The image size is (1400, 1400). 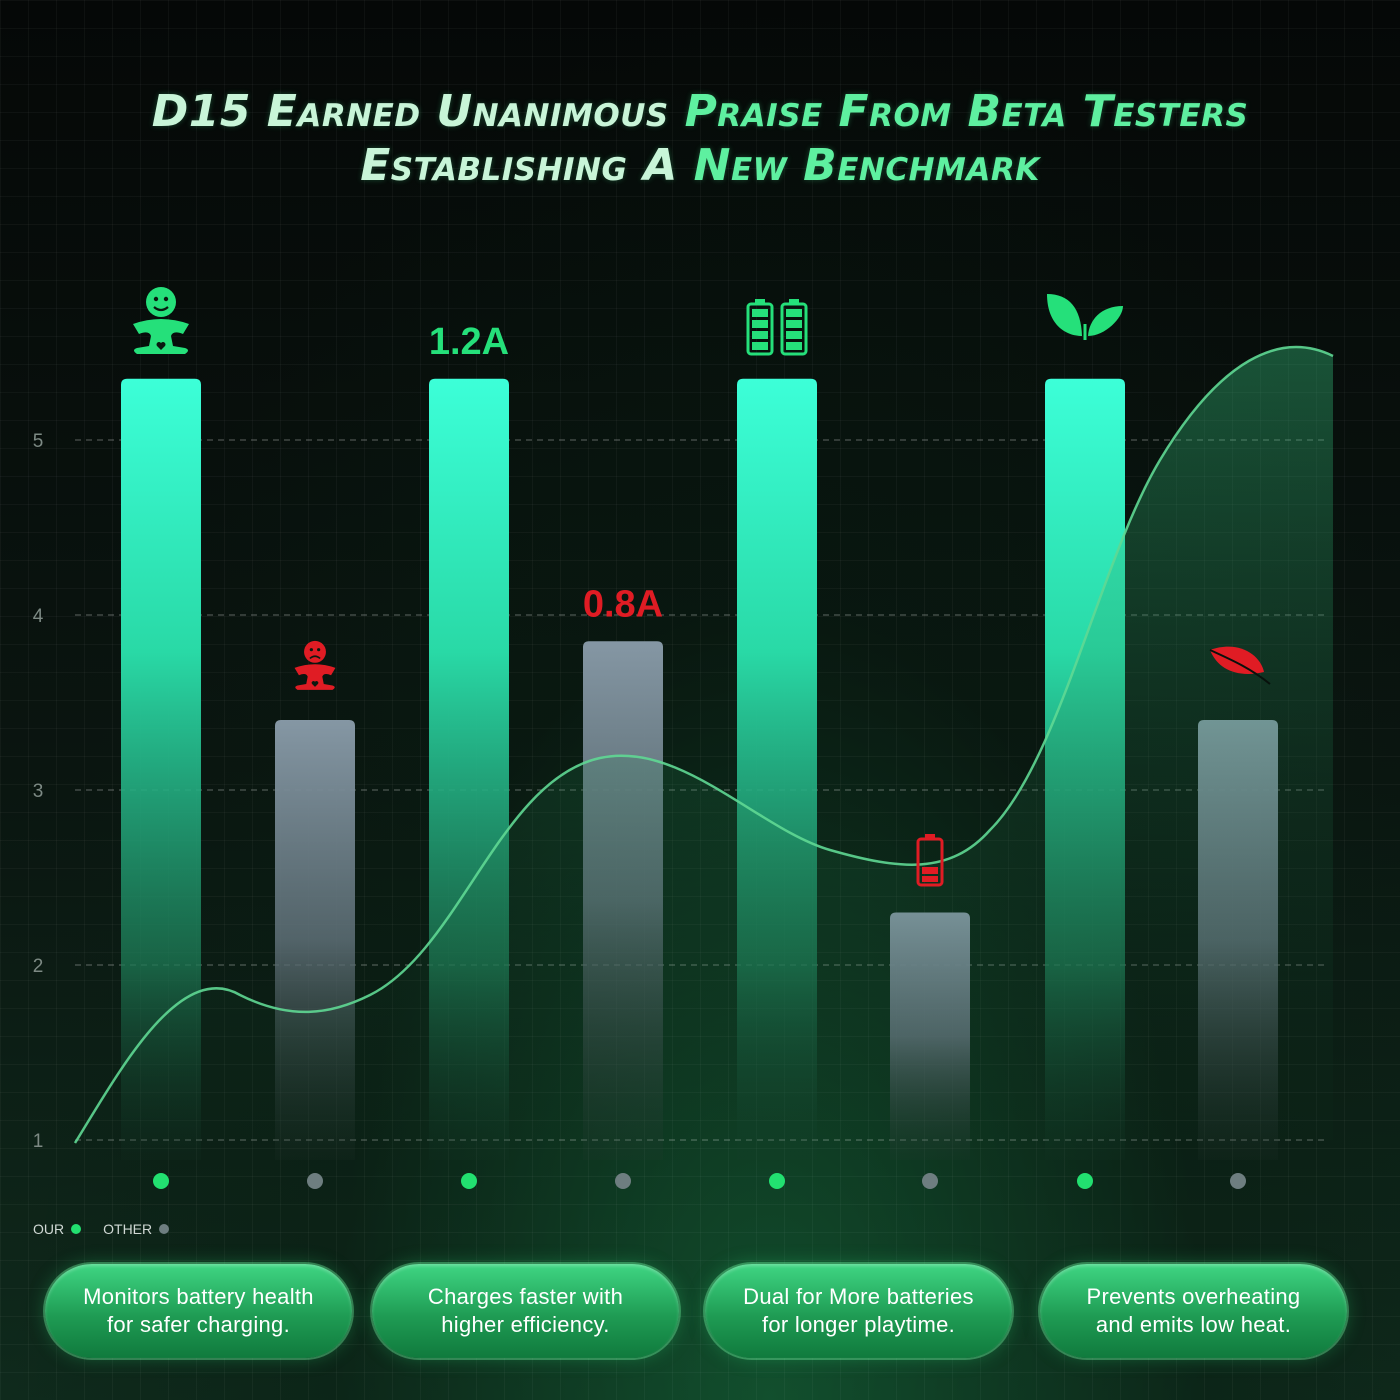 I want to click on sprout-leaves-icon, so click(x=1085, y=317).